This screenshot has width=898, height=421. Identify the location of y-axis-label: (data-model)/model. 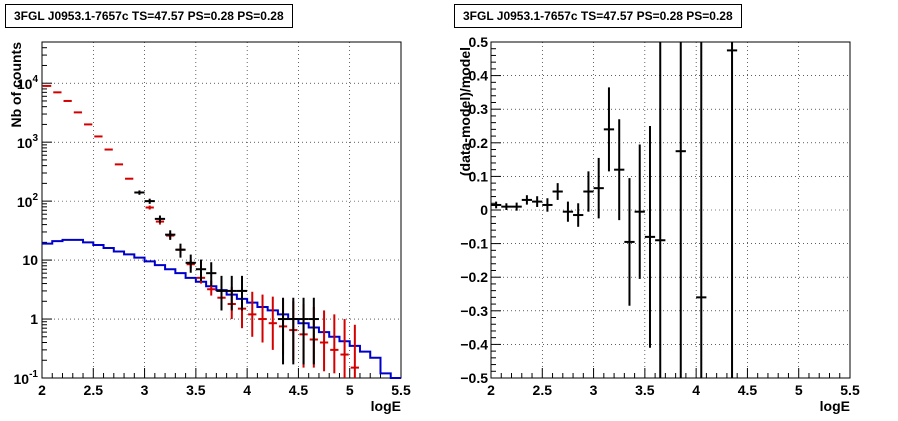
(465, 111).